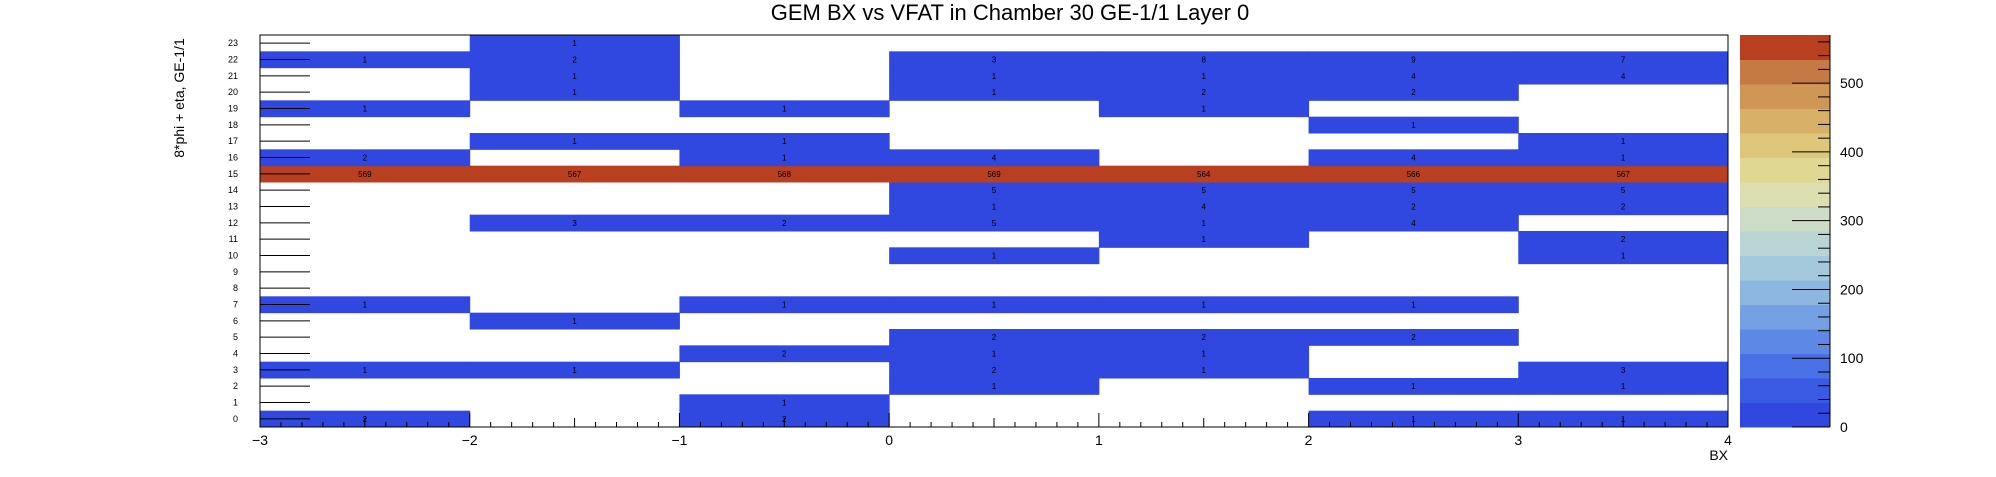  I want to click on cell-value-label: 564, so click(1204, 174).